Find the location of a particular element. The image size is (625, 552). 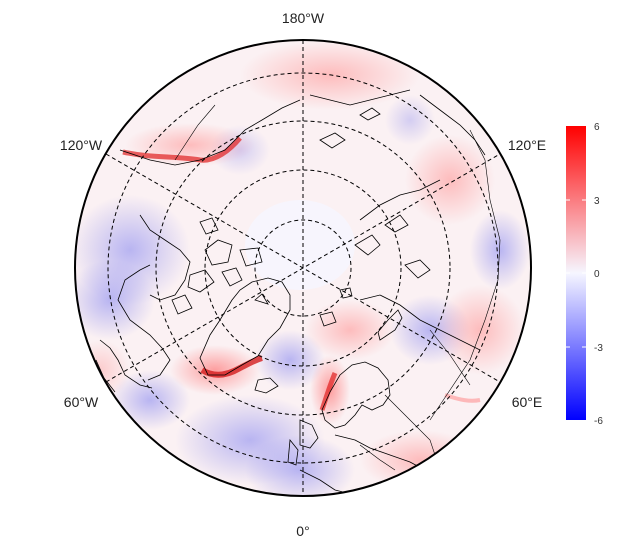

colorbar: 6 3 0 -3 -6 is located at coordinates (584, 274).